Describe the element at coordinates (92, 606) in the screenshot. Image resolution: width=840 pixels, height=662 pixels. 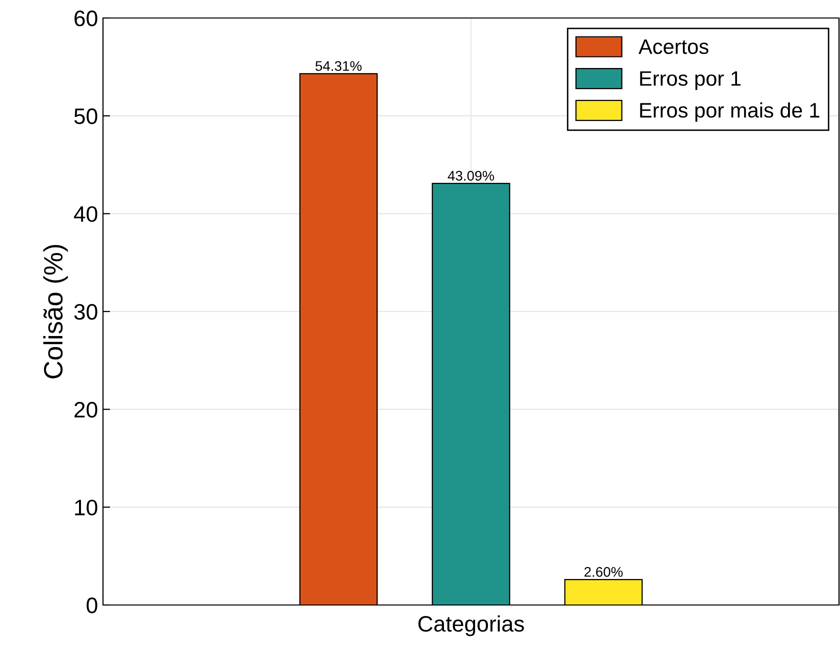
I see `y-tick-label: 0` at that location.